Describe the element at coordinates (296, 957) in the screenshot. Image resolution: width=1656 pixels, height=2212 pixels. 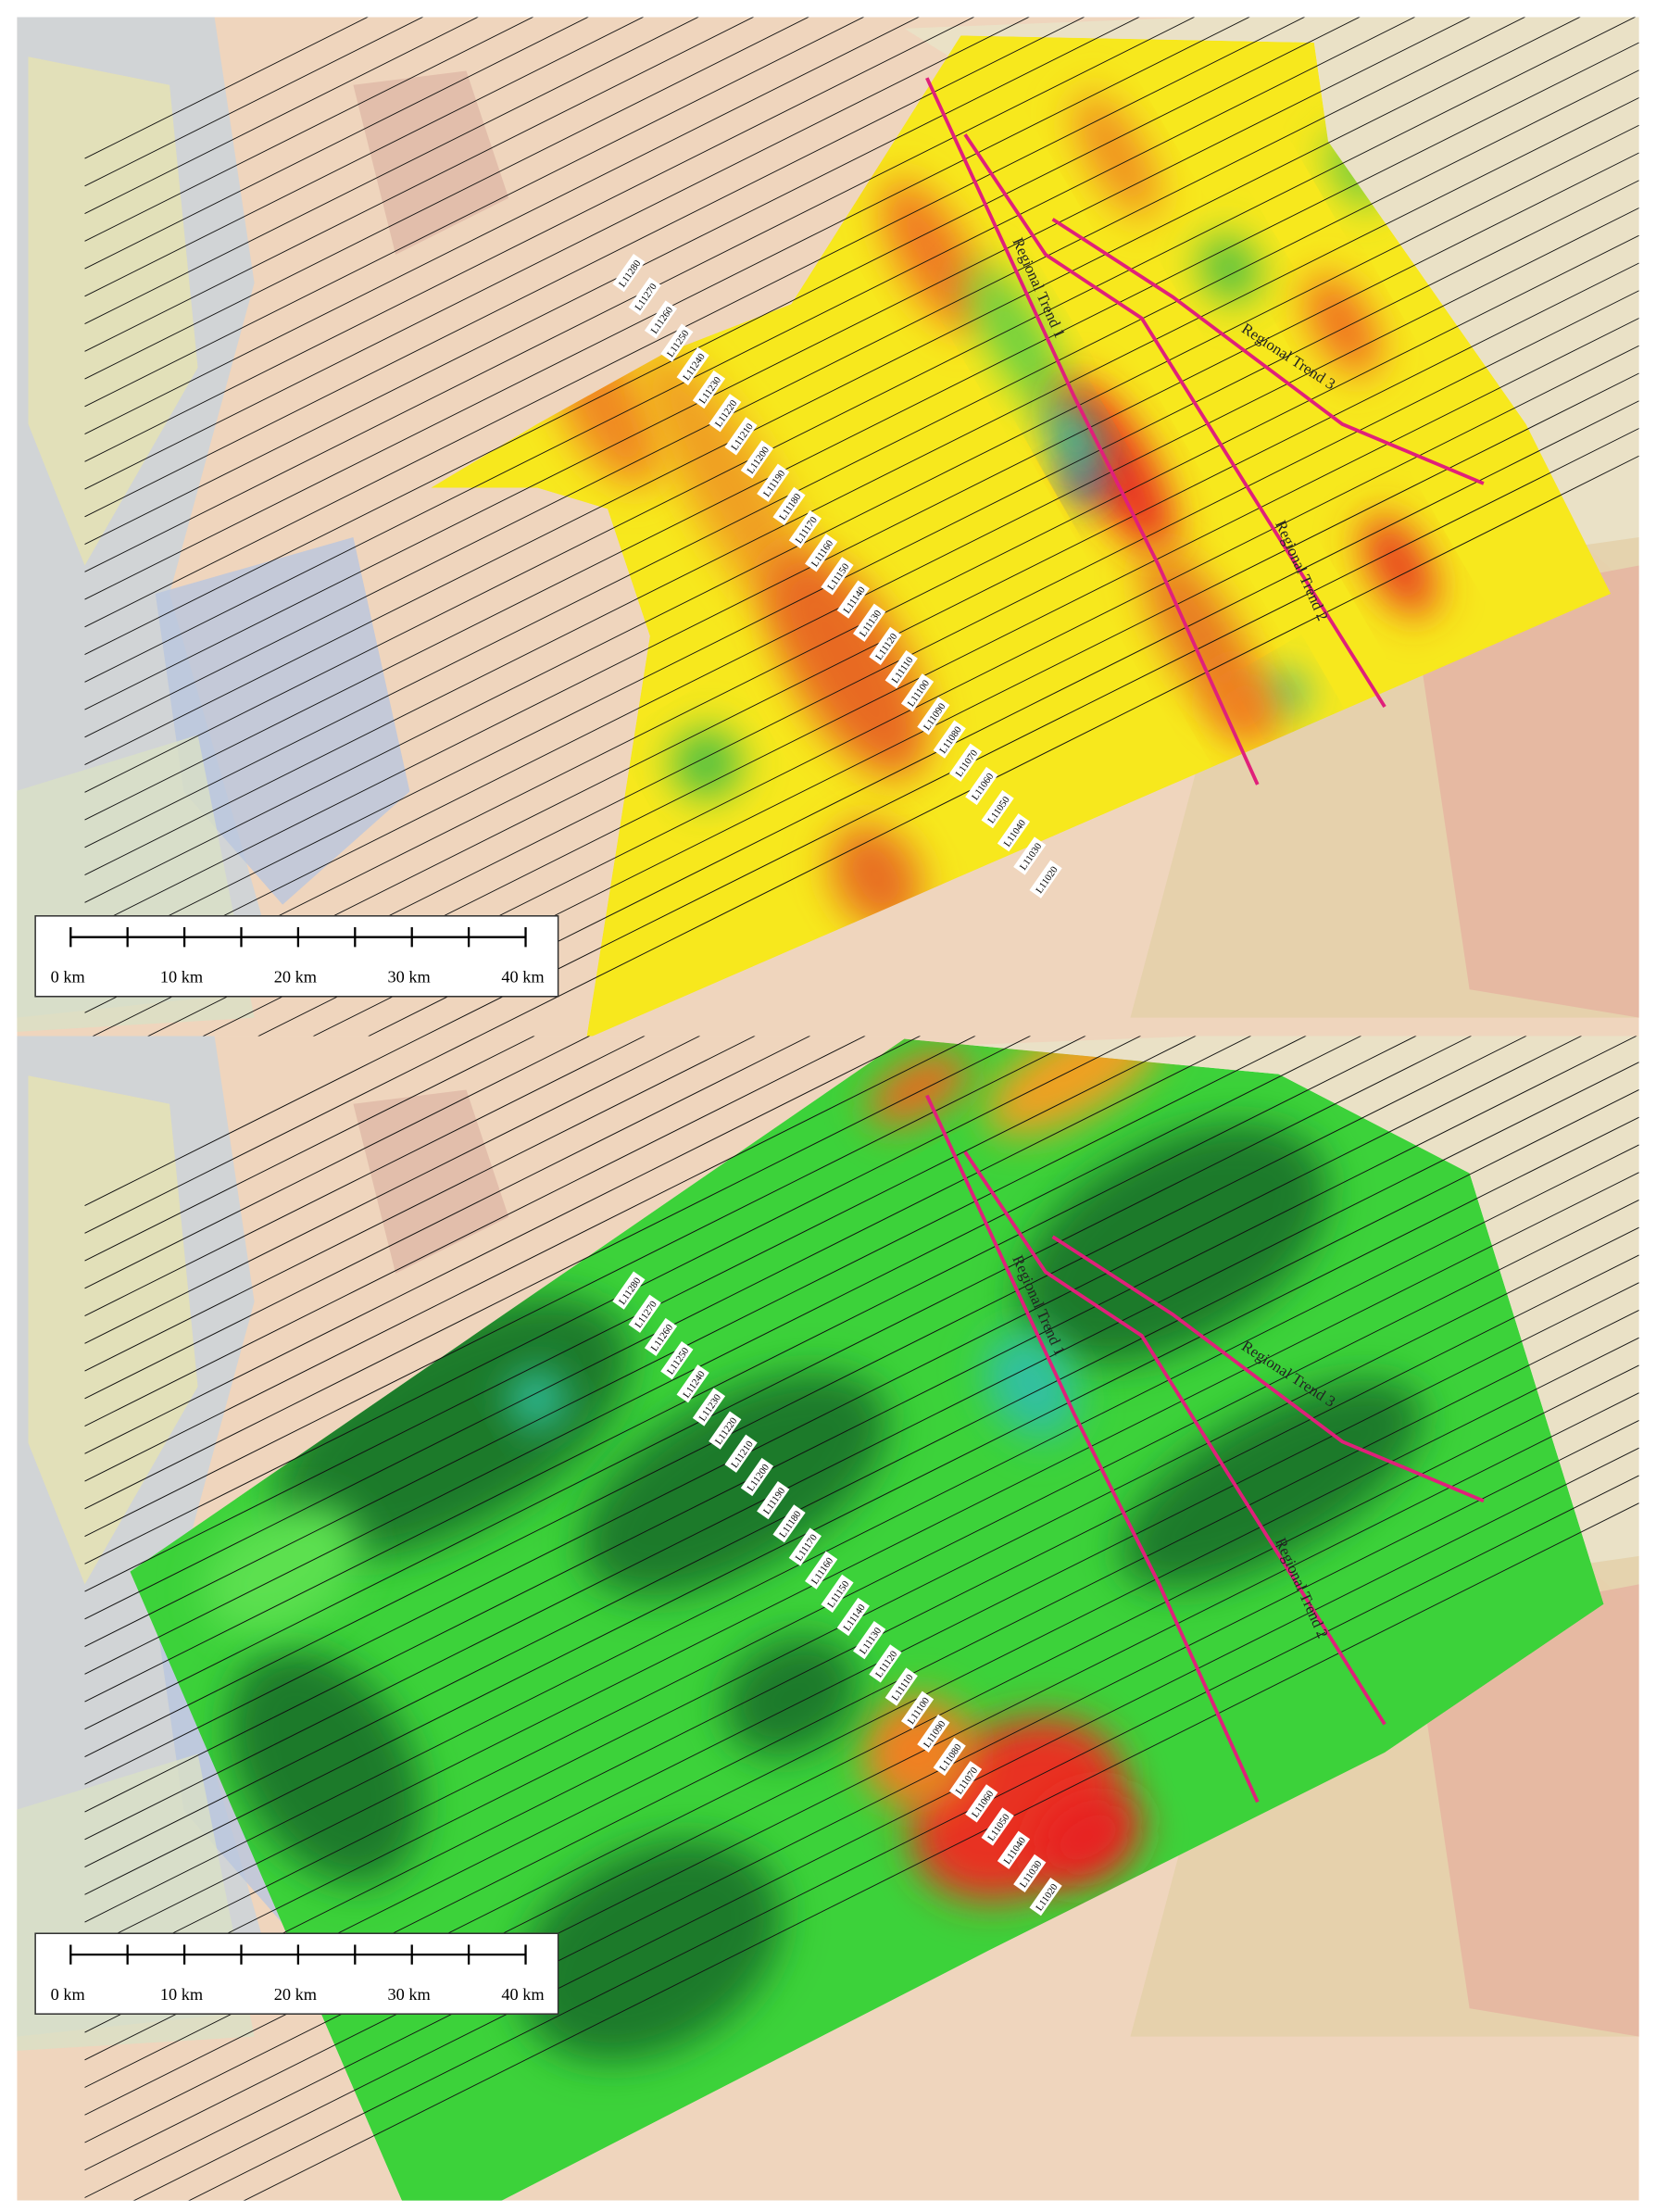
I see `scale-bar: 0 km 10 km 20 km 30 km 40 km` at that location.